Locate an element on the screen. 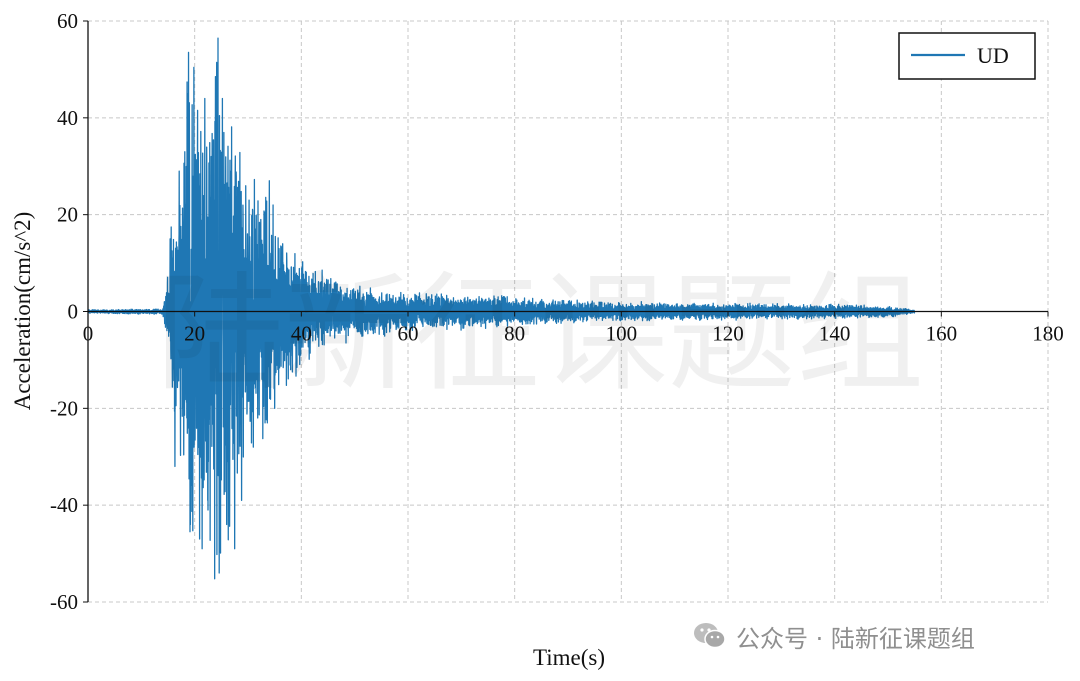  x-tick-label: 120 is located at coordinates (728, 334).